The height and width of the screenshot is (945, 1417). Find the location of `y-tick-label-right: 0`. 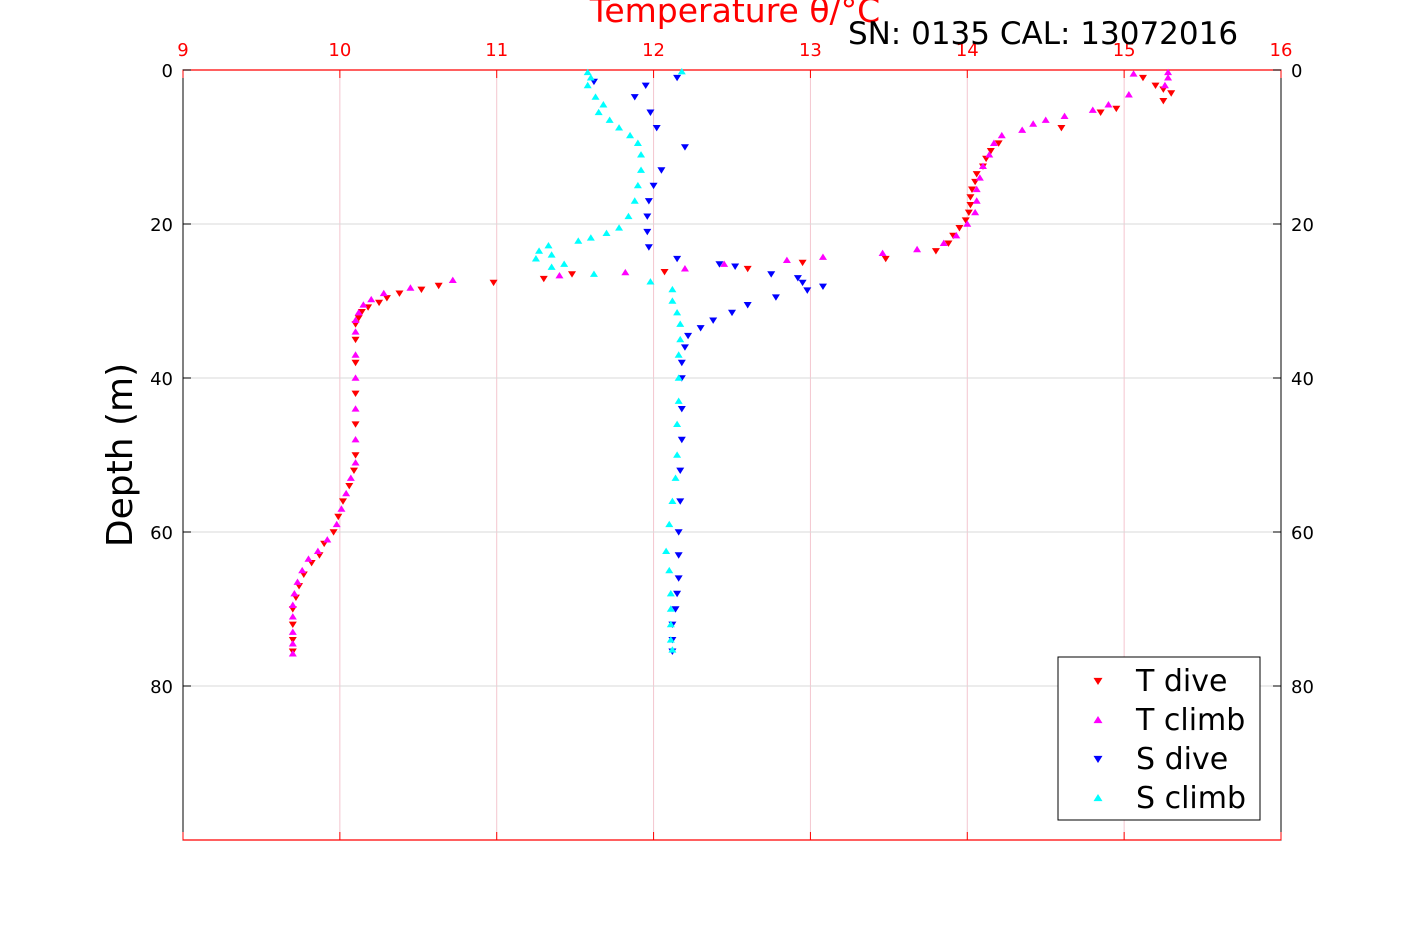

y-tick-label-right: 0 is located at coordinates (1296, 71).